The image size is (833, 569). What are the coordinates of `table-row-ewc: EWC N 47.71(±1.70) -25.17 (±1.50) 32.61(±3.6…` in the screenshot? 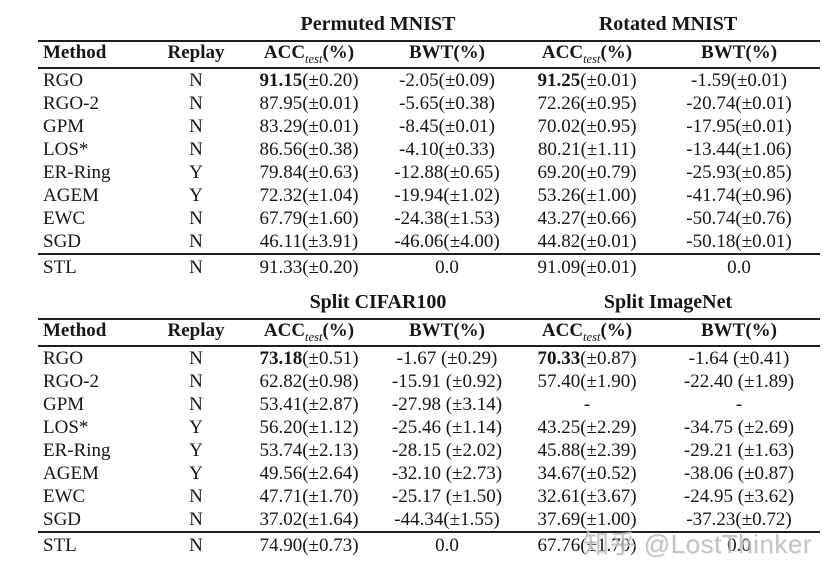 It's located at (429, 496).